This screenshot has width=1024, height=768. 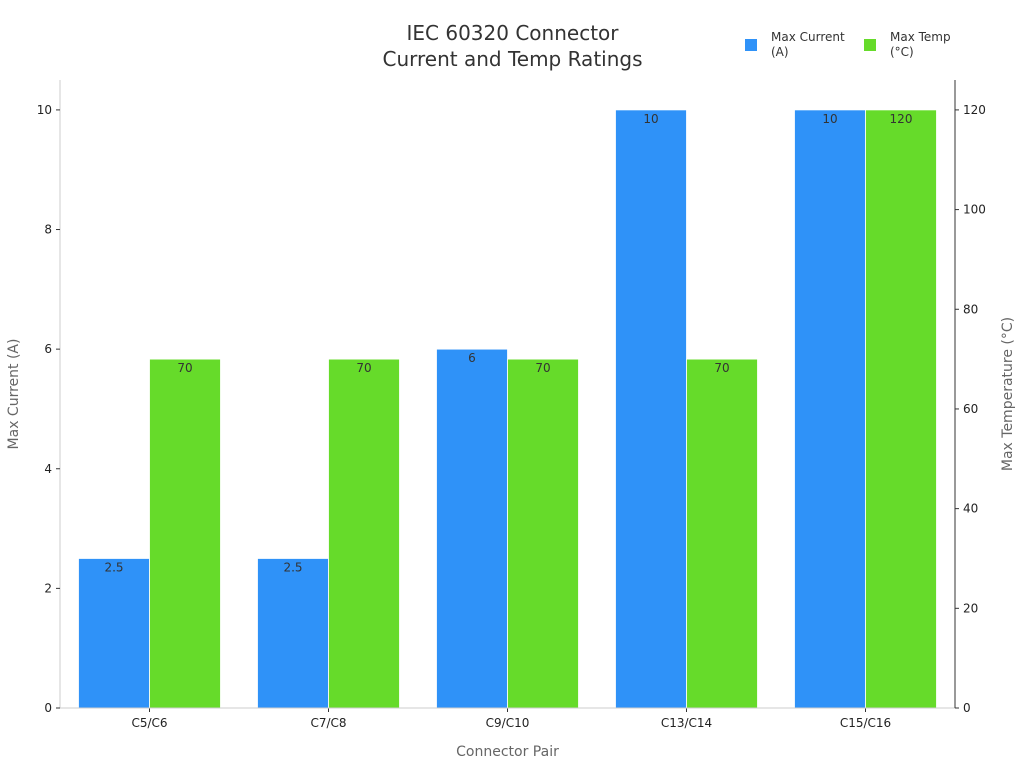 I want to click on x-axis-label: Connector Pair, so click(x=507, y=752).